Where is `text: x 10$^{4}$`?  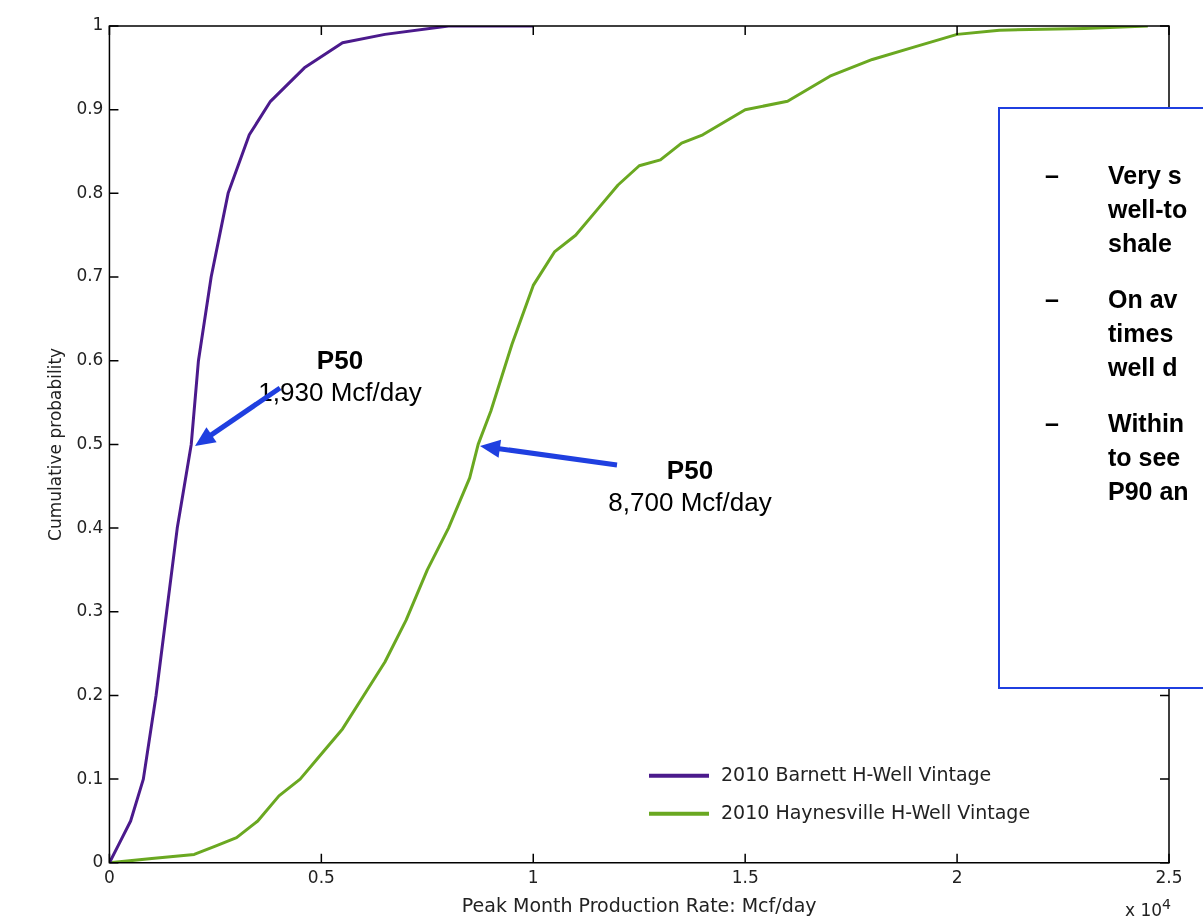 text: x 10$^{4}$ is located at coordinates (1148, 908).